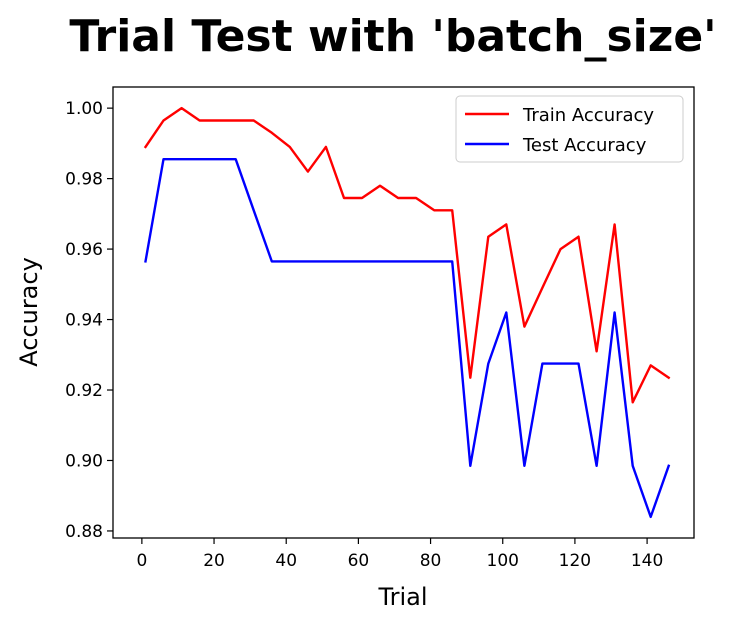  Describe the element at coordinates (588, 115) in the screenshot. I see `legend-label-train: Train Accuracy` at that location.